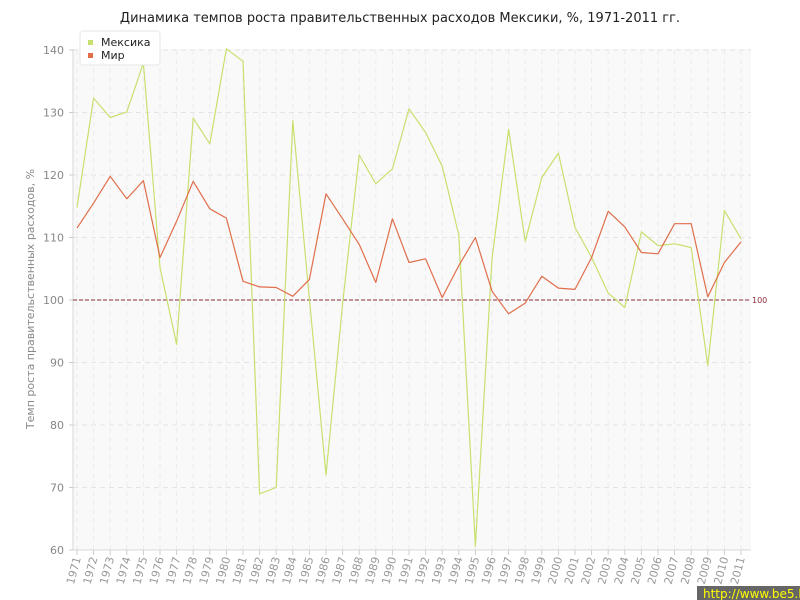 Image resolution: width=800 pixels, height=600 pixels. What do you see at coordinates (53, 50) in the screenshot?
I see `y-tick-label: 140` at bounding box center [53, 50].